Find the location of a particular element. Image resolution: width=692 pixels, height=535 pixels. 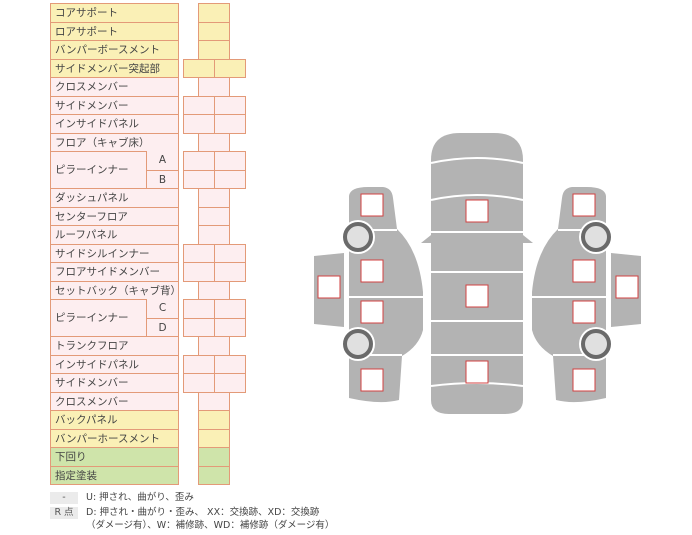

row-sublabel: B is located at coordinates (162, 179).